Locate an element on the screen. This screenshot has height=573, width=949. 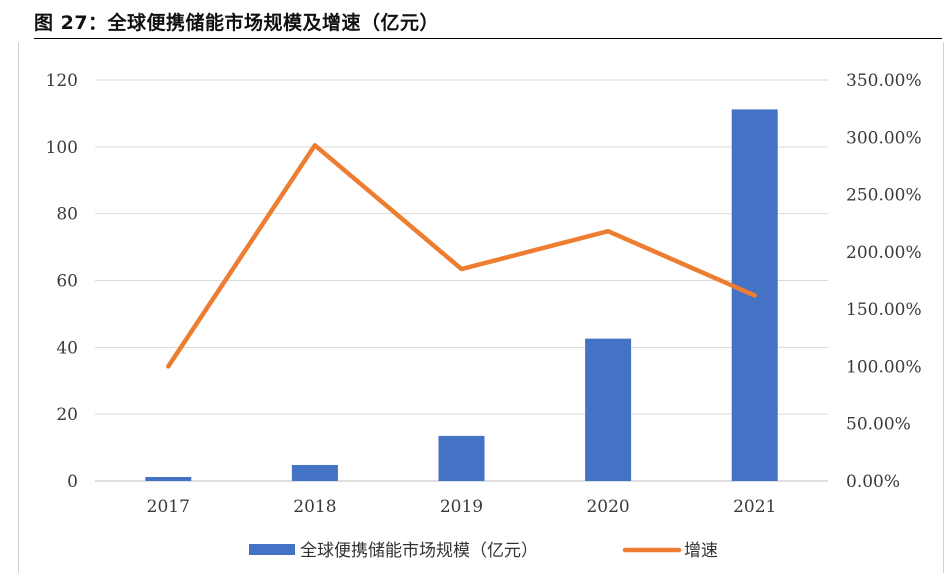
x-axis-tick-label: 2020 is located at coordinates (607, 507).